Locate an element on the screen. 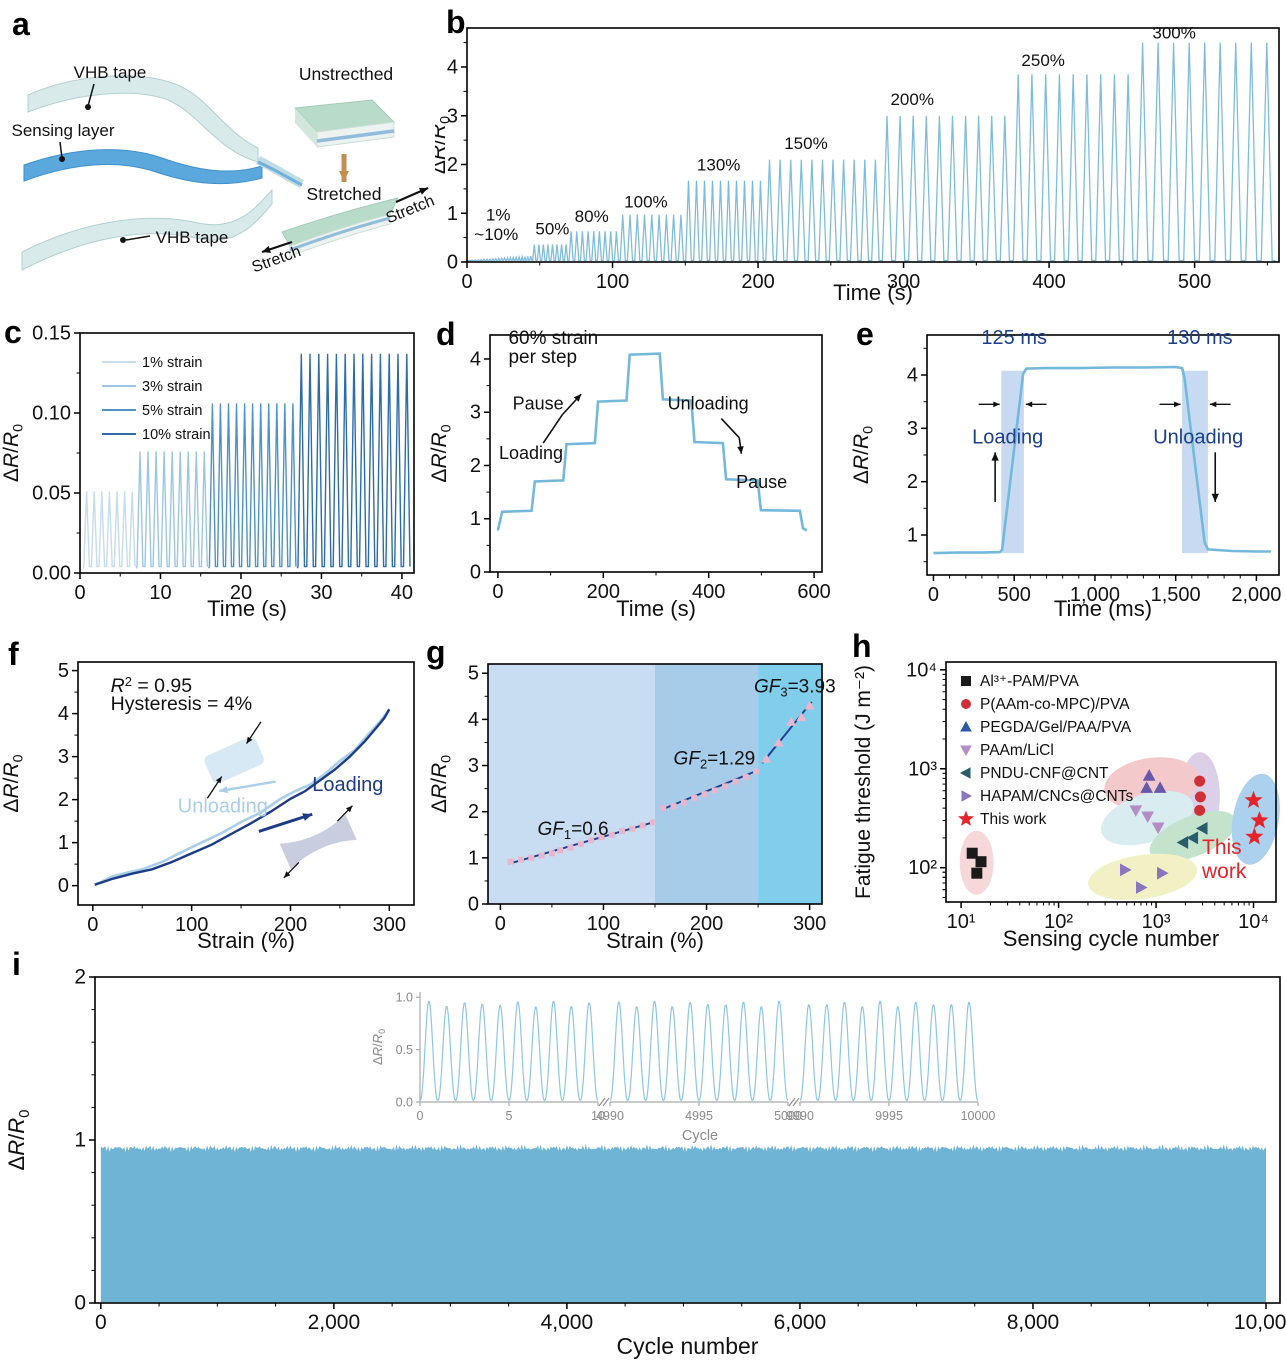 The image size is (1286, 1365). strain-level-label: 130% is located at coordinates (718, 164).